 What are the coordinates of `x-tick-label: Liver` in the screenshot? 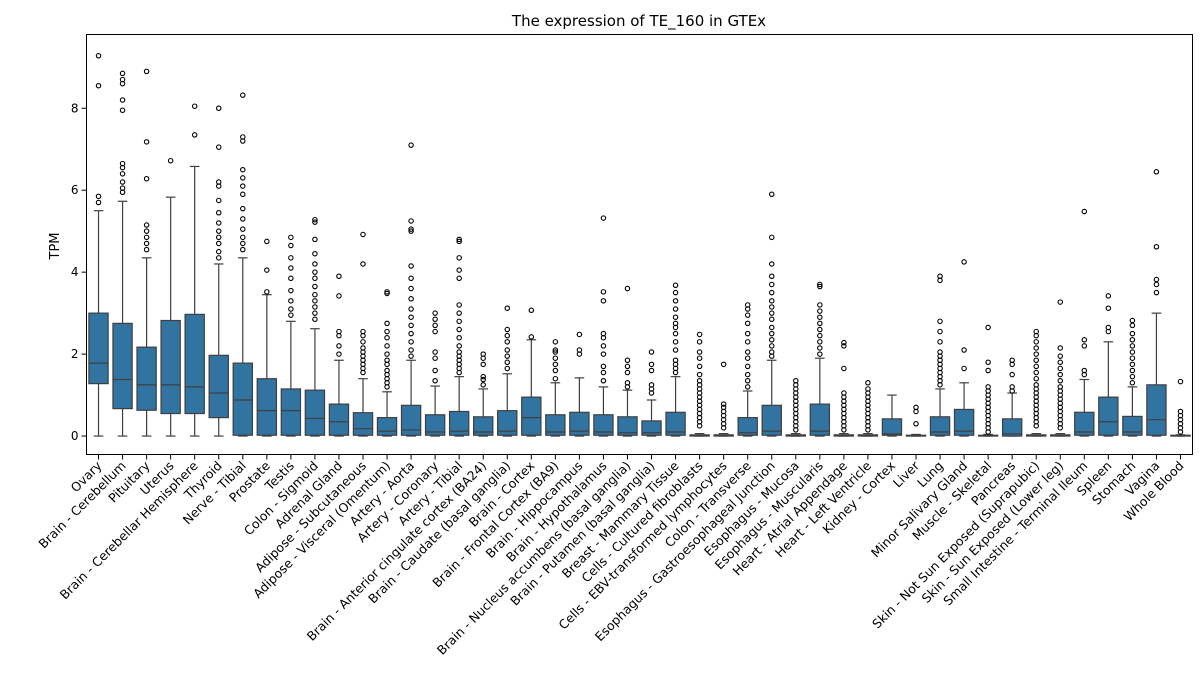 It's located at (906, 473).